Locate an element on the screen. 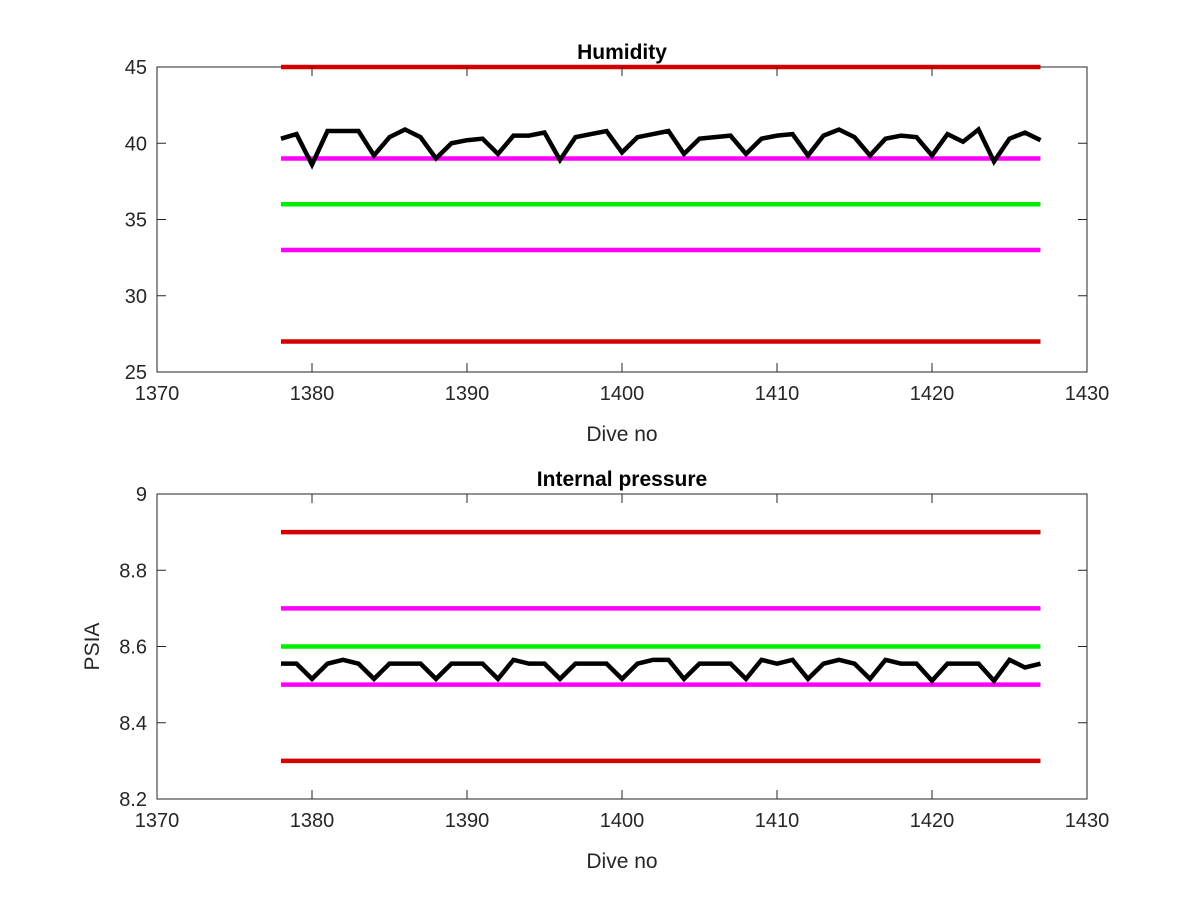  humidity-x-tick-label: 1380 is located at coordinates (312, 394).